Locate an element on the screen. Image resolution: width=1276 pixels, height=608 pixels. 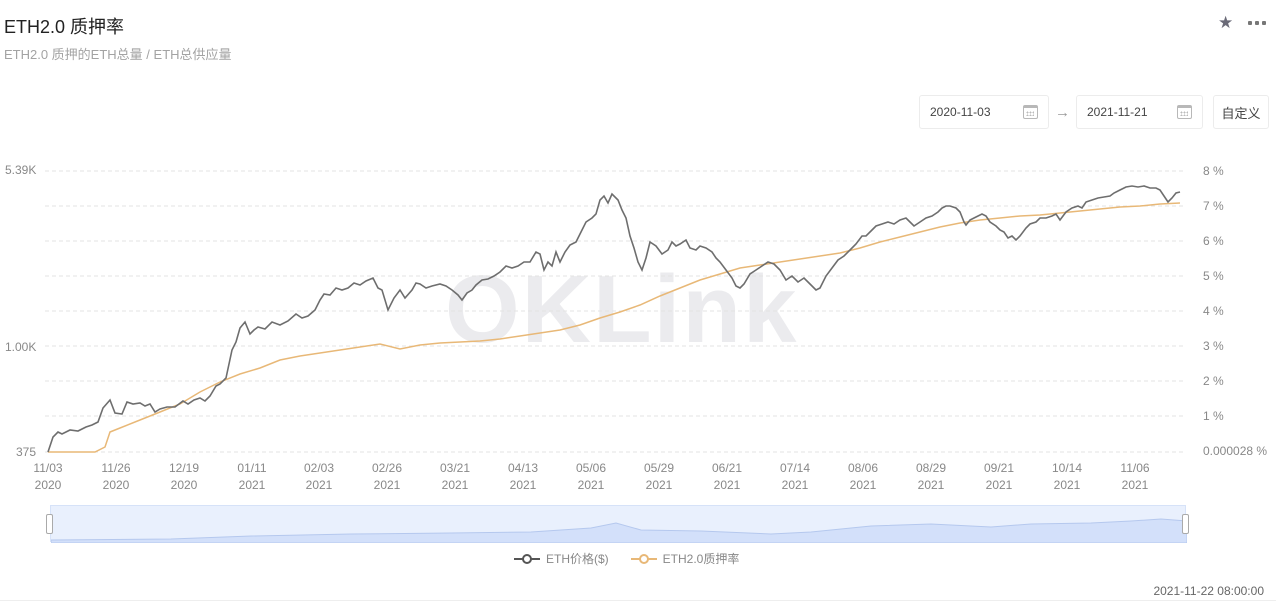
x-tick: 08/06 2021 is located at coordinates (863, 476).